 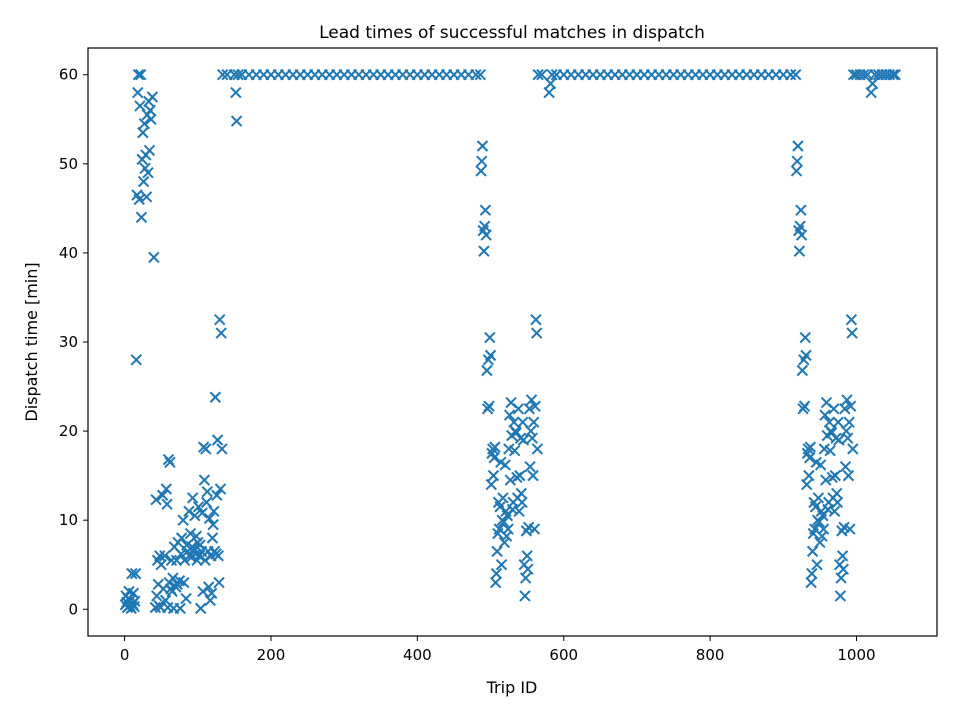 I want to click on x-tick-label: 200, so click(x=271, y=655).